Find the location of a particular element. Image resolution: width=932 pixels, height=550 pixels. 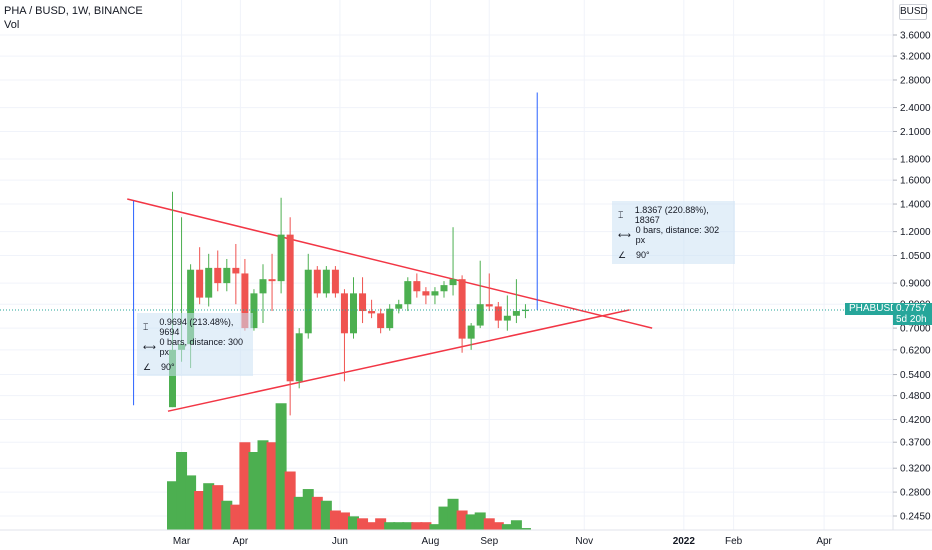

chart-legend: PHA / BUSD, 1W, BINANCE Vol is located at coordinates (73, 18).